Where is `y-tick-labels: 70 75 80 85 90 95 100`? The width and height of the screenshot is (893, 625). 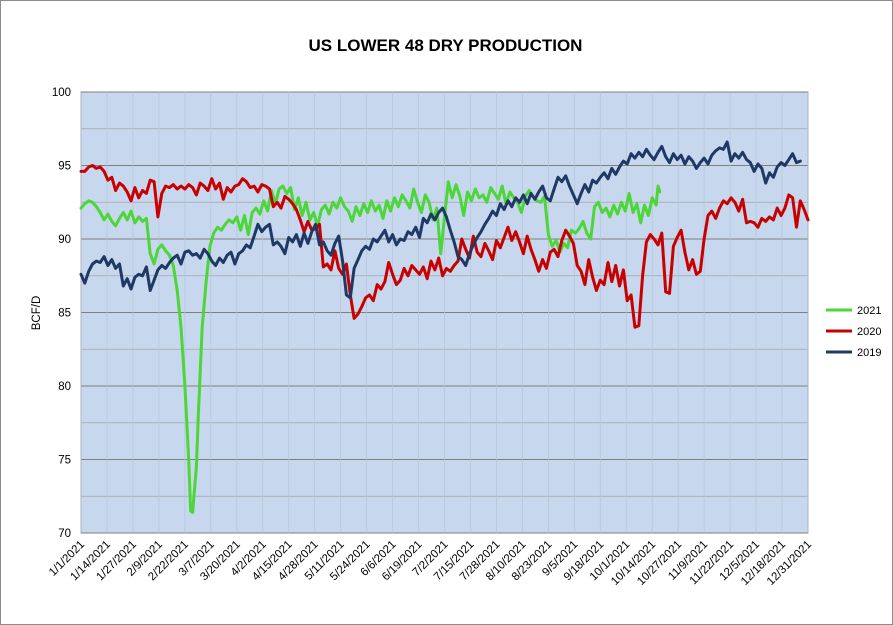 y-tick-labels: 70 75 80 85 90 95 100 is located at coordinates (61, 313).